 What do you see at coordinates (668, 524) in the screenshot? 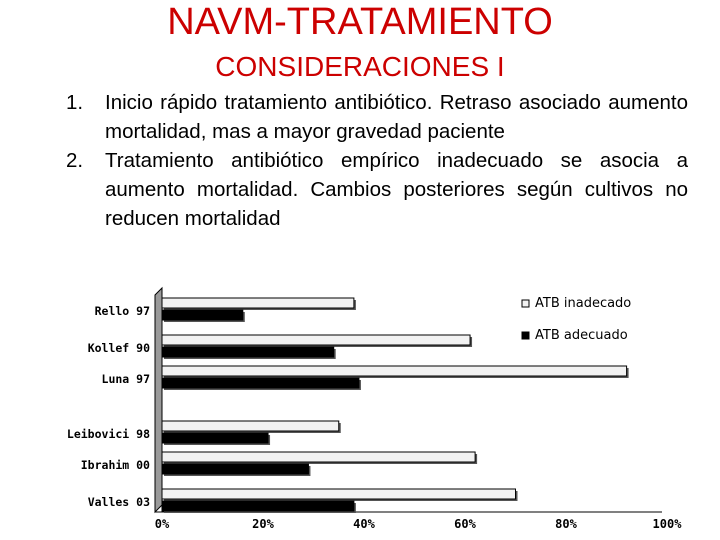
I see `x-tick-label: 100%` at bounding box center [668, 524].